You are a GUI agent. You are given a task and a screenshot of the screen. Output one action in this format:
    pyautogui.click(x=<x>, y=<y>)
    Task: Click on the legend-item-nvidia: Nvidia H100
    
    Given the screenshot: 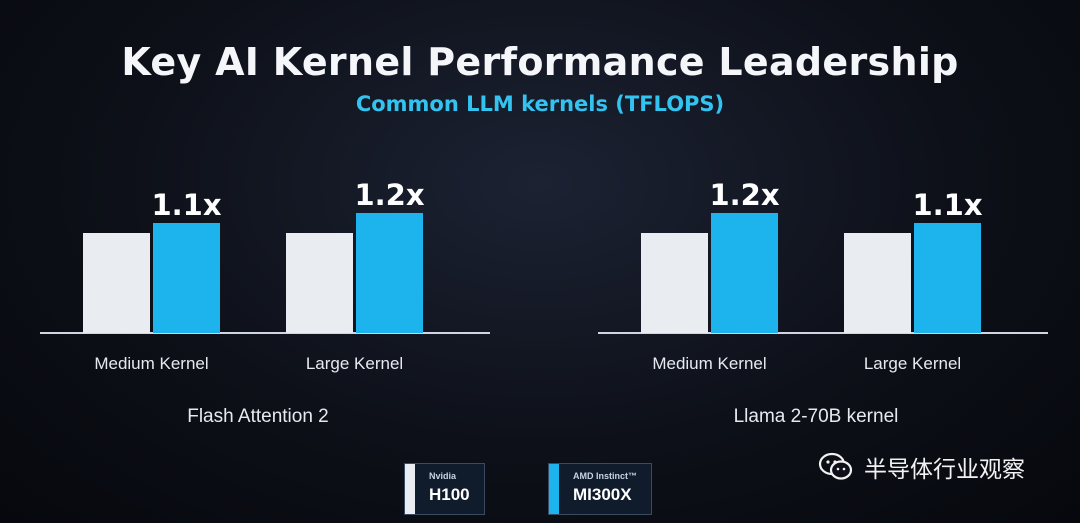 What is the action you would take?
    pyautogui.click(x=444, y=489)
    